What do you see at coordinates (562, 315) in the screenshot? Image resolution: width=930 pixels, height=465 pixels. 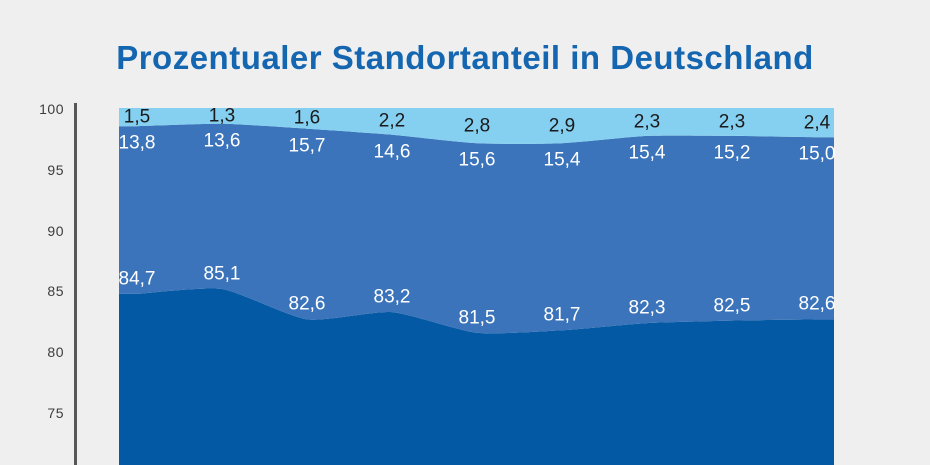 I see `data-label-bottom-5: 81,7` at bounding box center [562, 315].